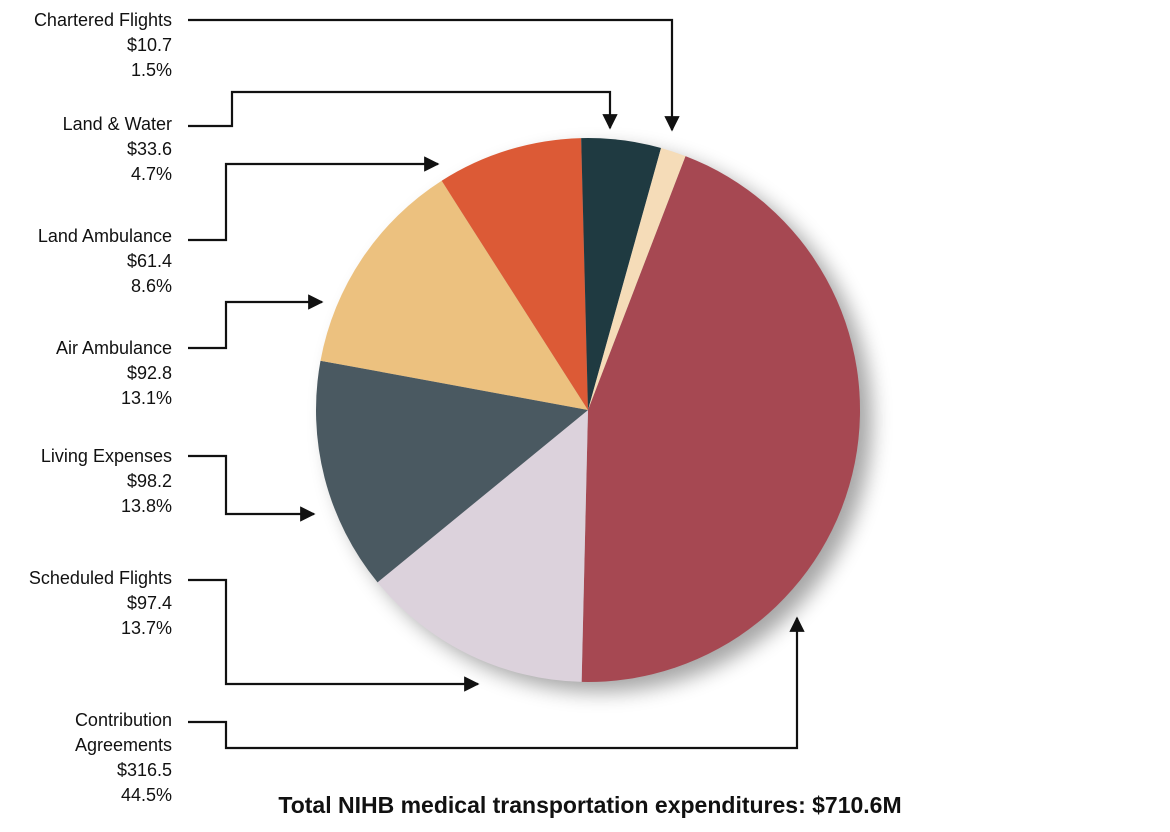 The image size is (1170, 832). What do you see at coordinates (104, 236) in the screenshot?
I see `category-label: Land Ambulance` at bounding box center [104, 236].